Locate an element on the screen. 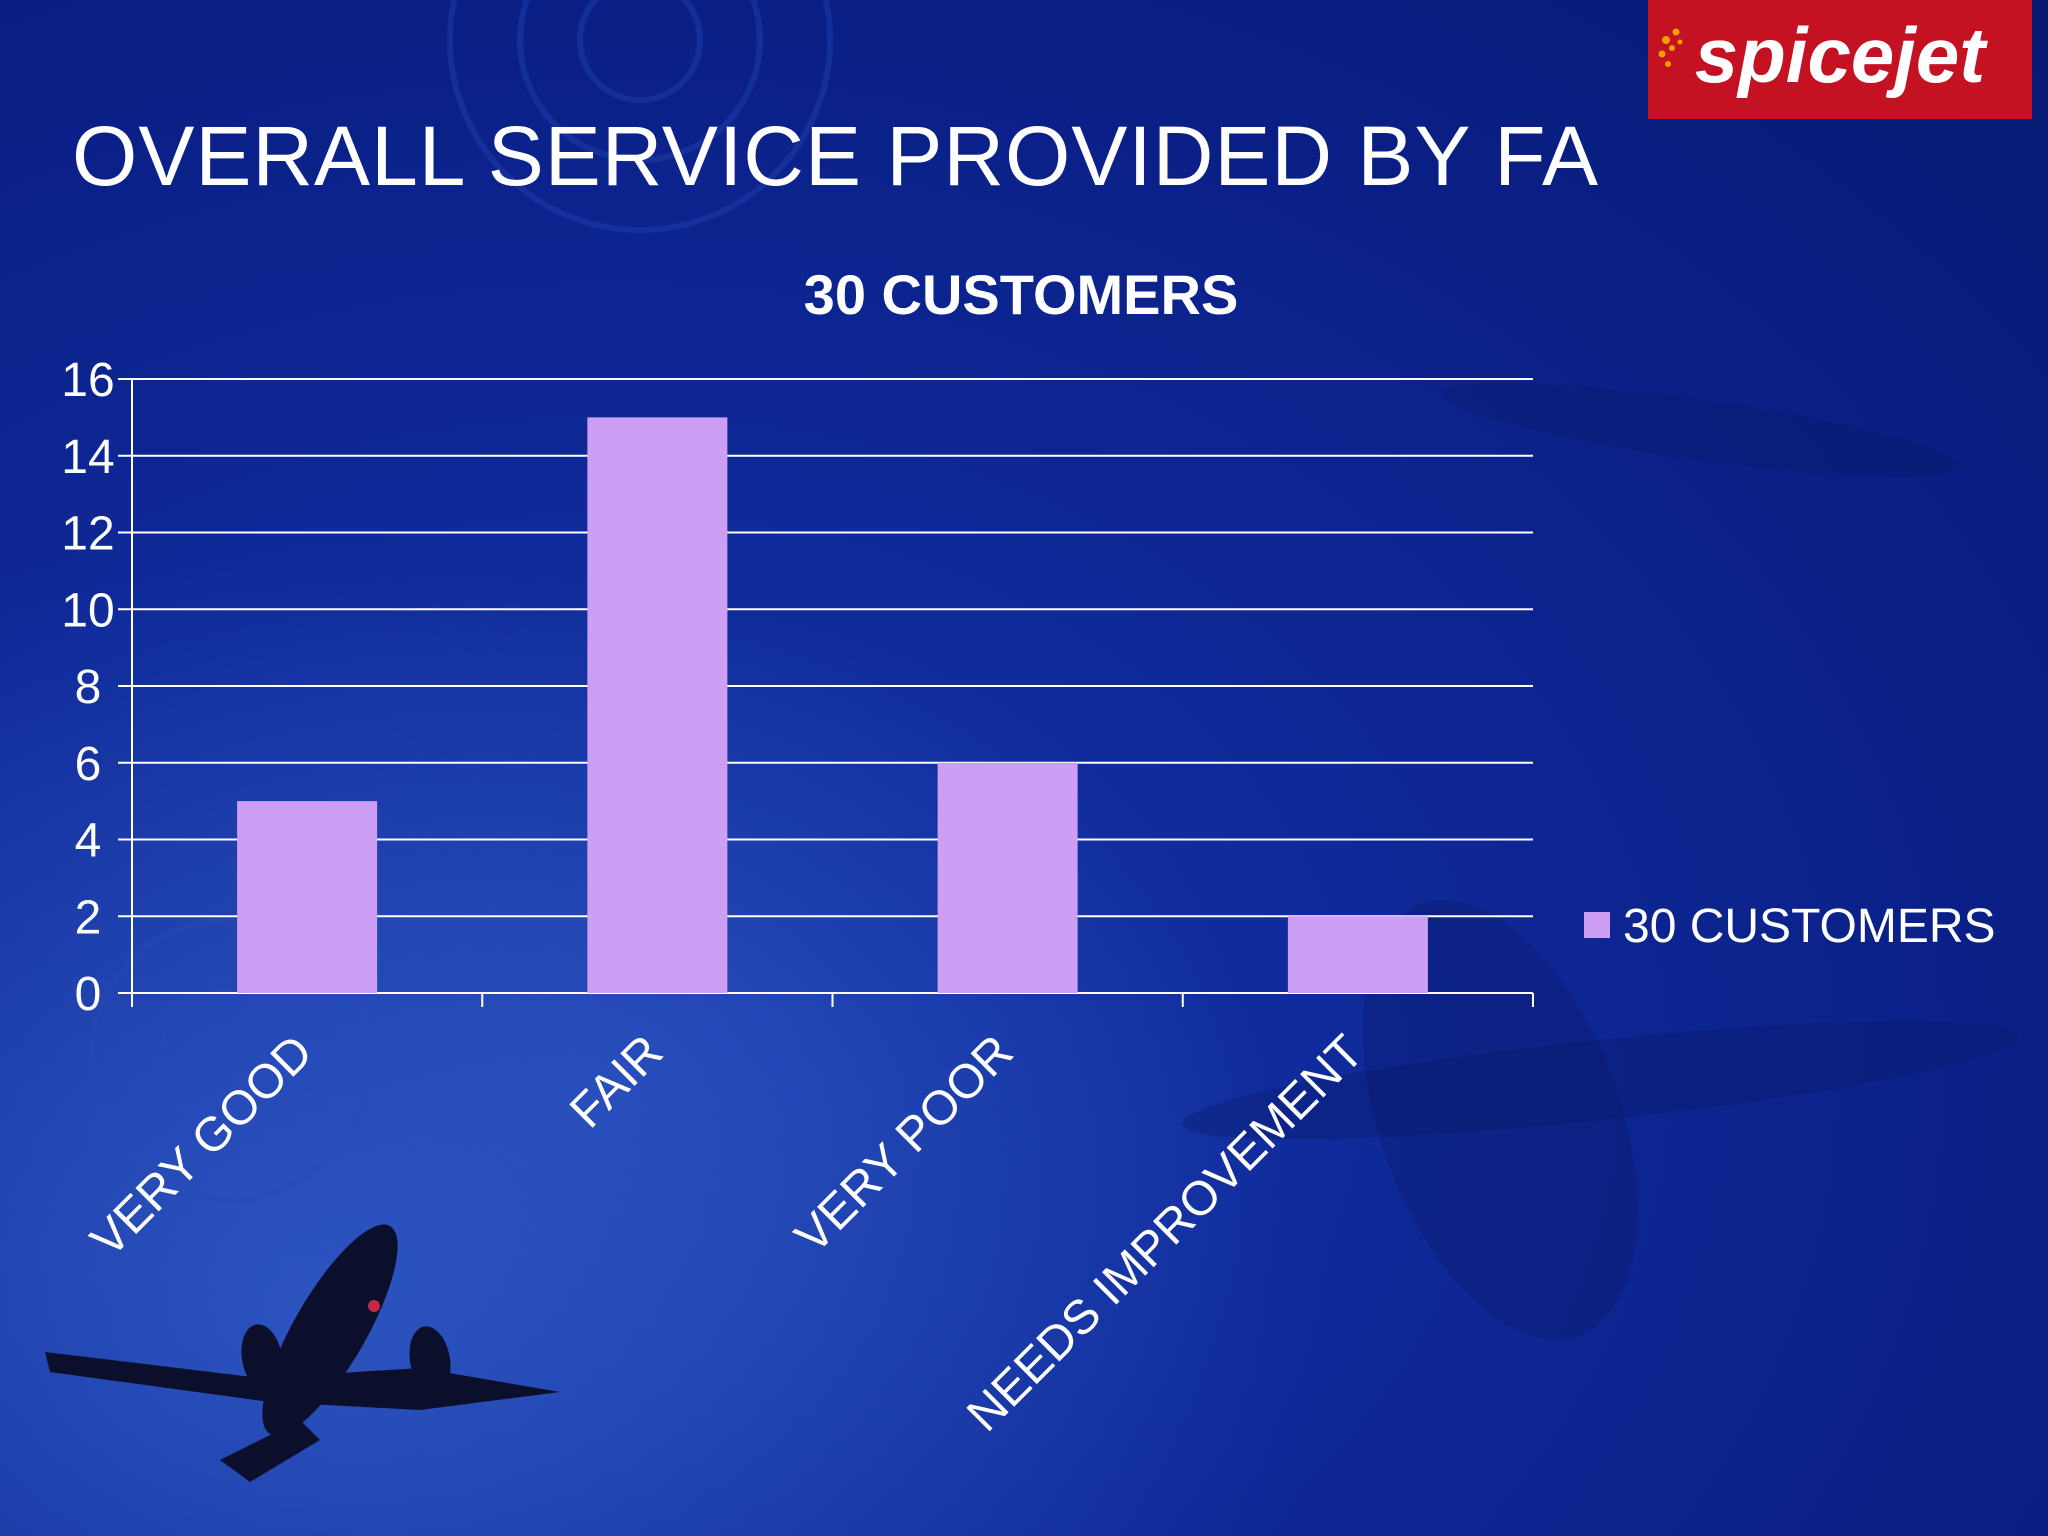 This screenshot has width=2048, height=1536. y-tick-label: 4 is located at coordinates (88, 841).